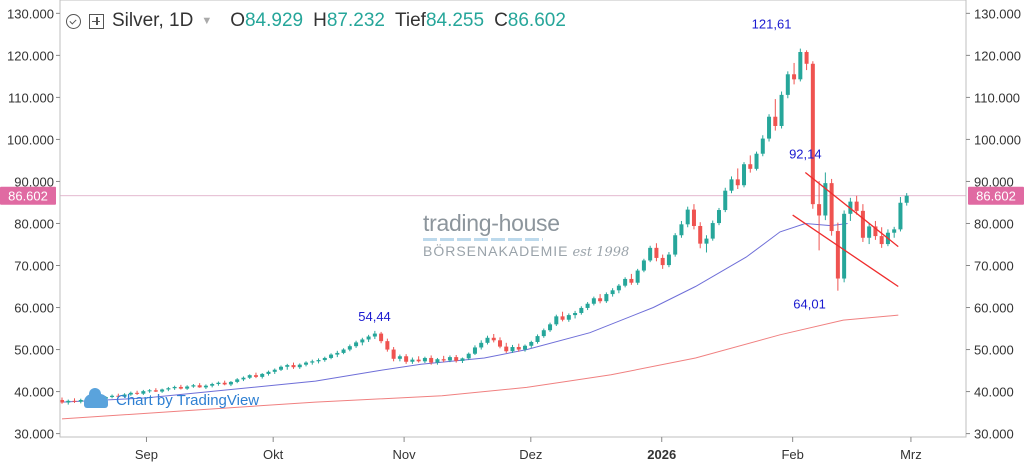 The image size is (1024, 467). What do you see at coordinates (501, 20) in the screenshot?
I see `close-label: C` at bounding box center [501, 20].